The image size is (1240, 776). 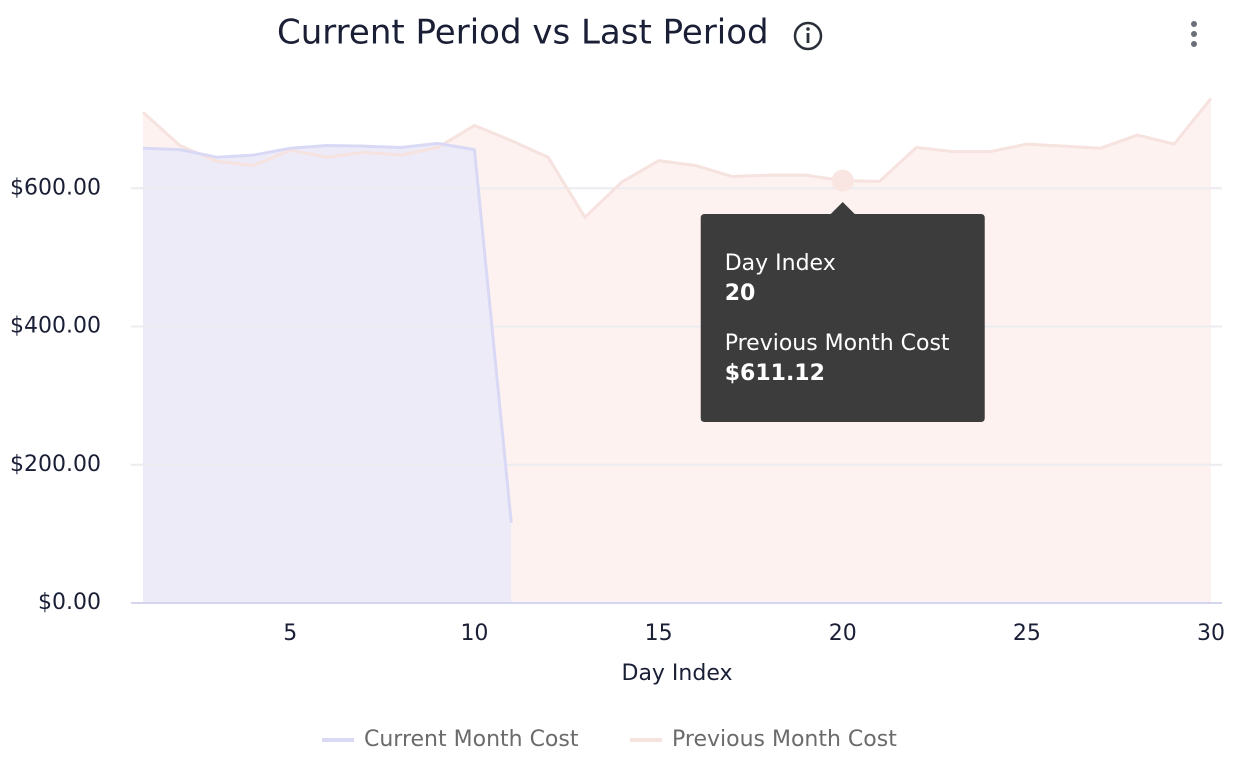 What do you see at coordinates (780, 263) in the screenshot?
I see `tooltip-x-title: Day Index` at bounding box center [780, 263].